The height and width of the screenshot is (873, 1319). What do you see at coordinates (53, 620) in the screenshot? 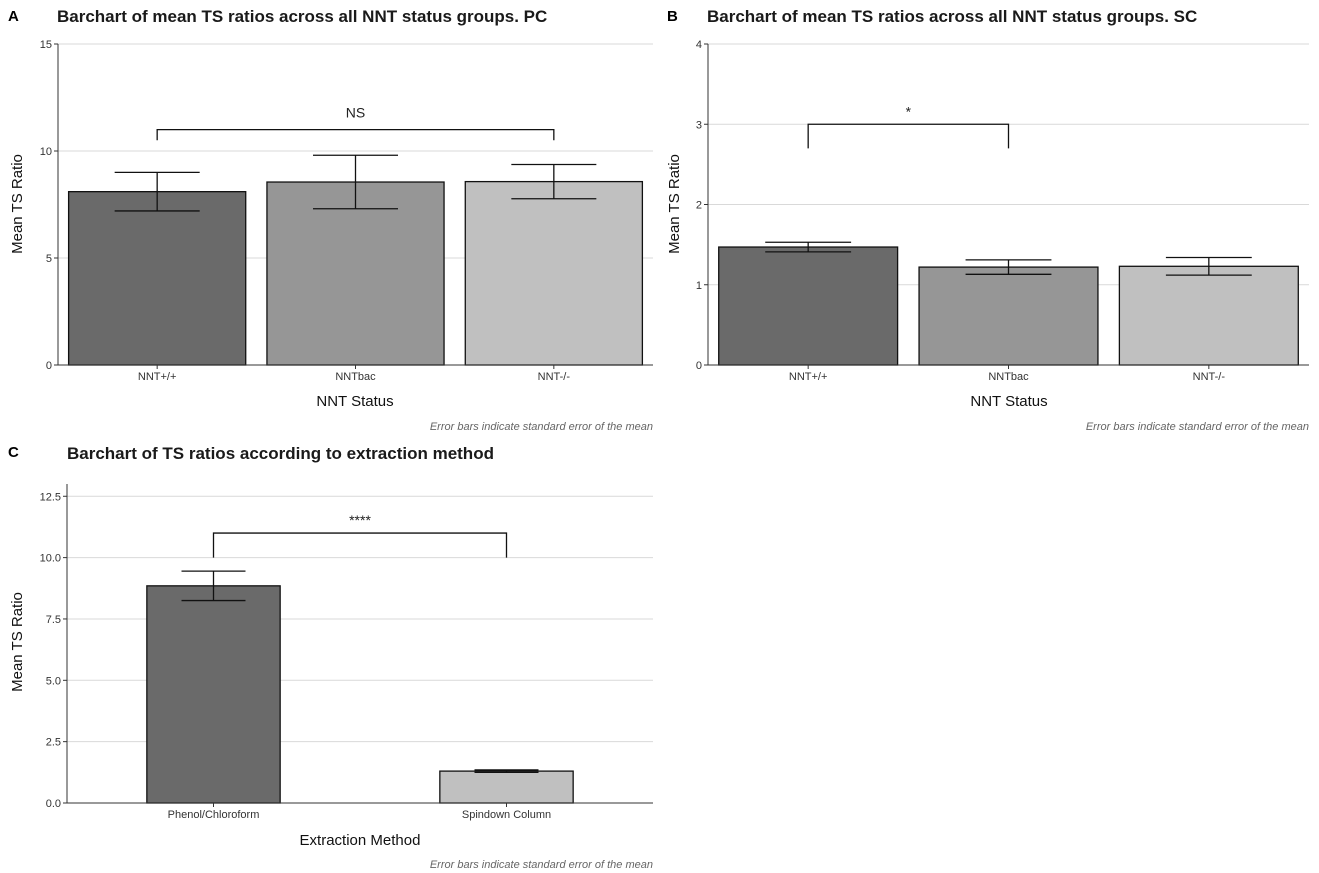
I see `y-tick-label: 7.5` at bounding box center [53, 620].